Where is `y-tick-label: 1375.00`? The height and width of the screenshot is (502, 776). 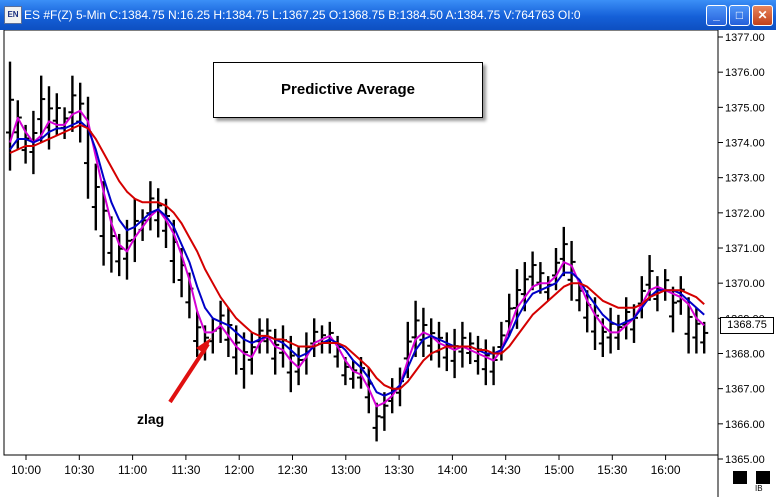
y-tick-label: 1375.00 is located at coordinates (745, 108).